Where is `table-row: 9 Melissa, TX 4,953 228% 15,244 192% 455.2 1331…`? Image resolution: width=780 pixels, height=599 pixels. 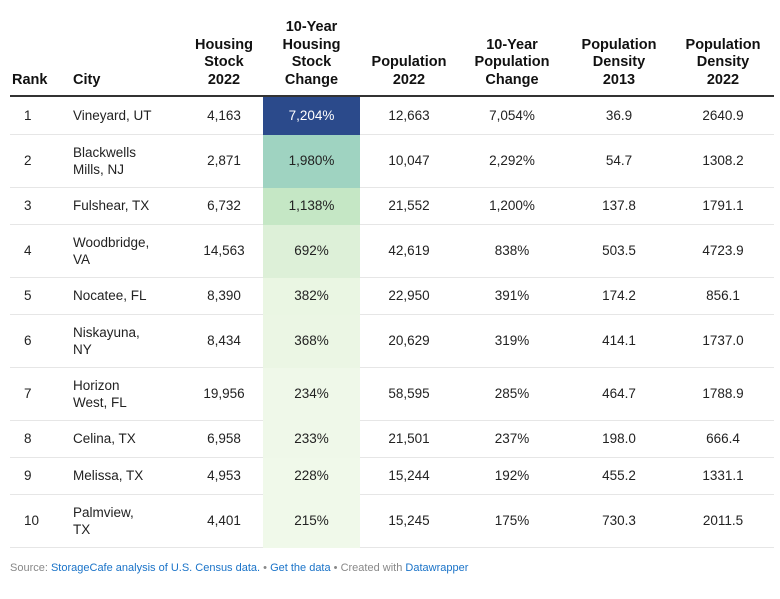
table-row: 9 Melissa, TX 4,953 228% 15,244 192% 455.2 1331… is located at coordinates (392, 476).